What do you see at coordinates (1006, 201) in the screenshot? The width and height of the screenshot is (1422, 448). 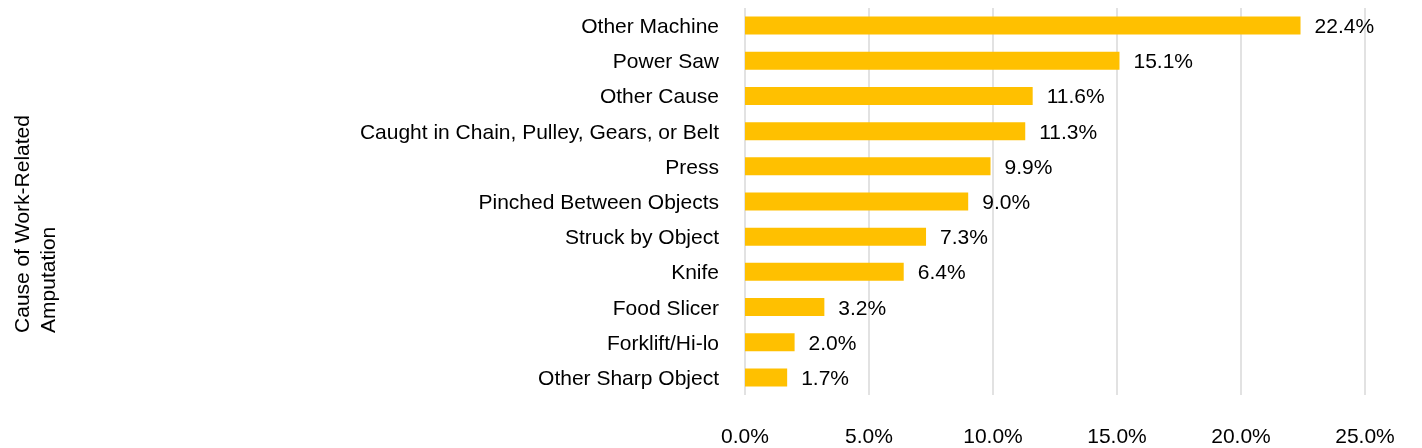 I see `data-label: 9.0%` at bounding box center [1006, 201].